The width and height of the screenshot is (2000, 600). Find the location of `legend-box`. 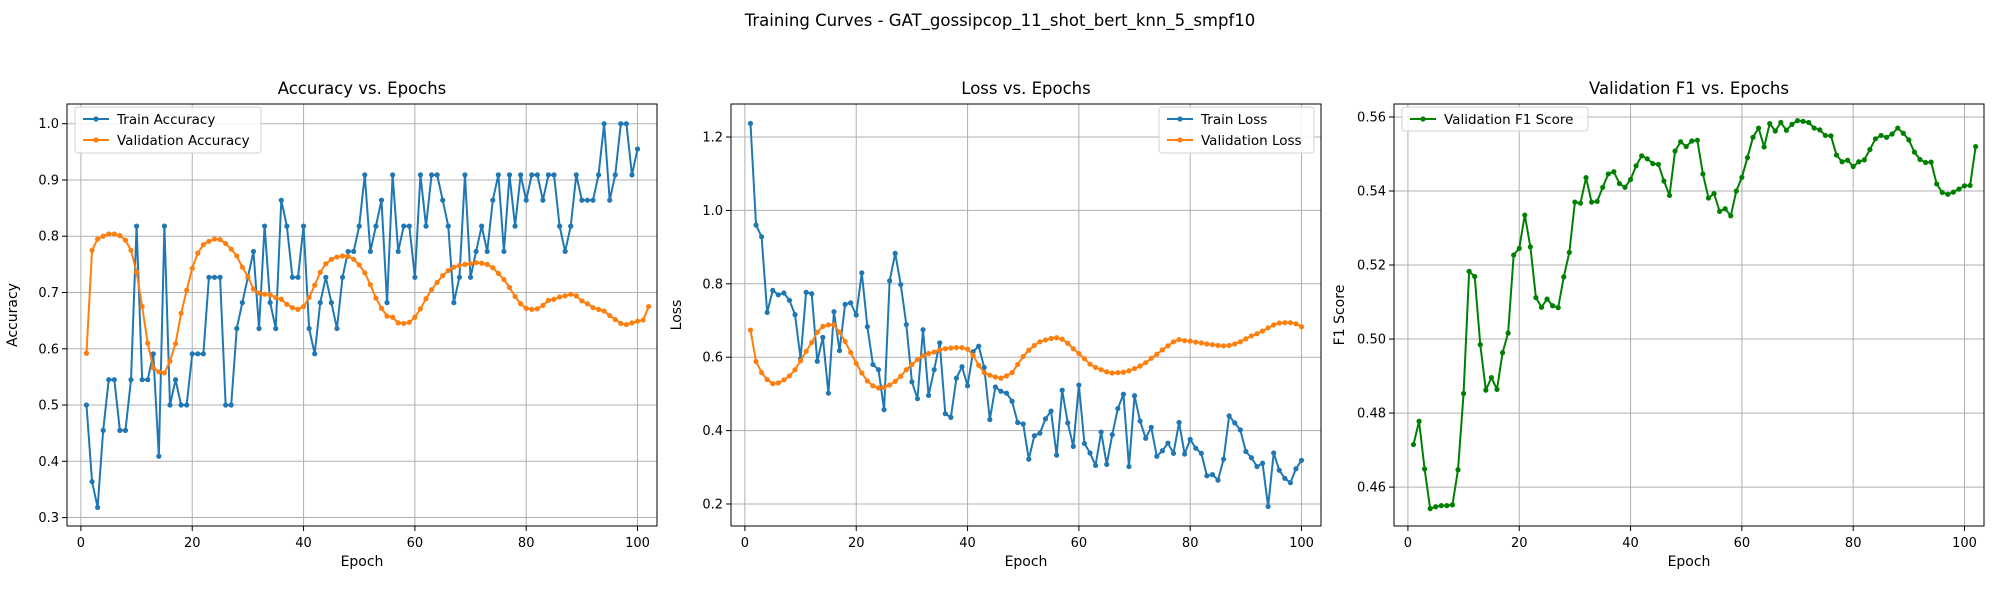

legend-box is located at coordinates (1495, 119).